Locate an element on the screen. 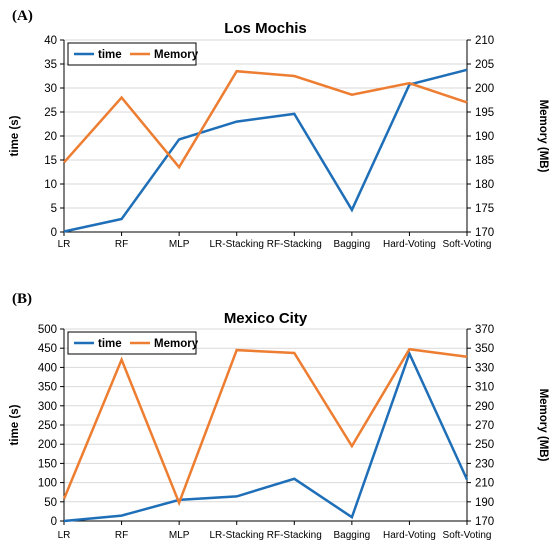 Image resolution: width=550 pixels, height=546 pixels. y2-tick-label: 330 is located at coordinates (484, 368).